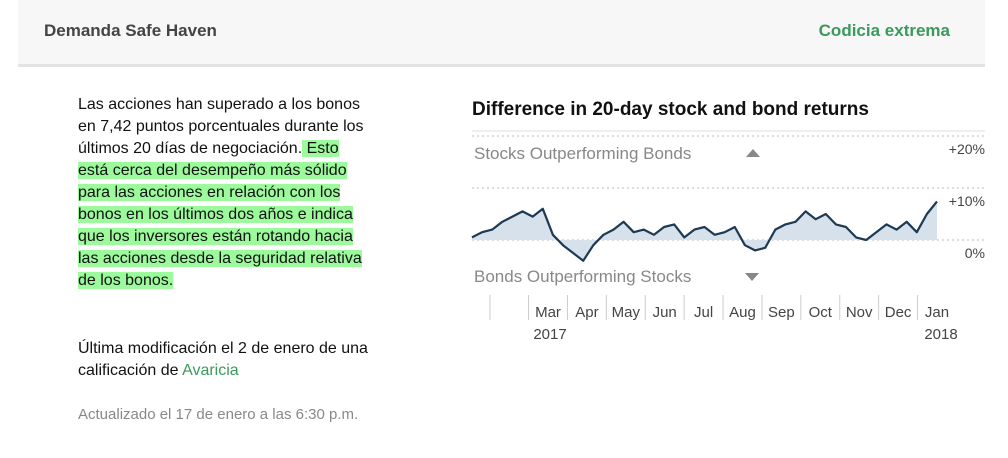 Image resolution: width=1008 pixels, height=458 pixels. Describe the element at coordinates (937, 312) in the screenshot. I see `x-tick-label: Jan` at that location.